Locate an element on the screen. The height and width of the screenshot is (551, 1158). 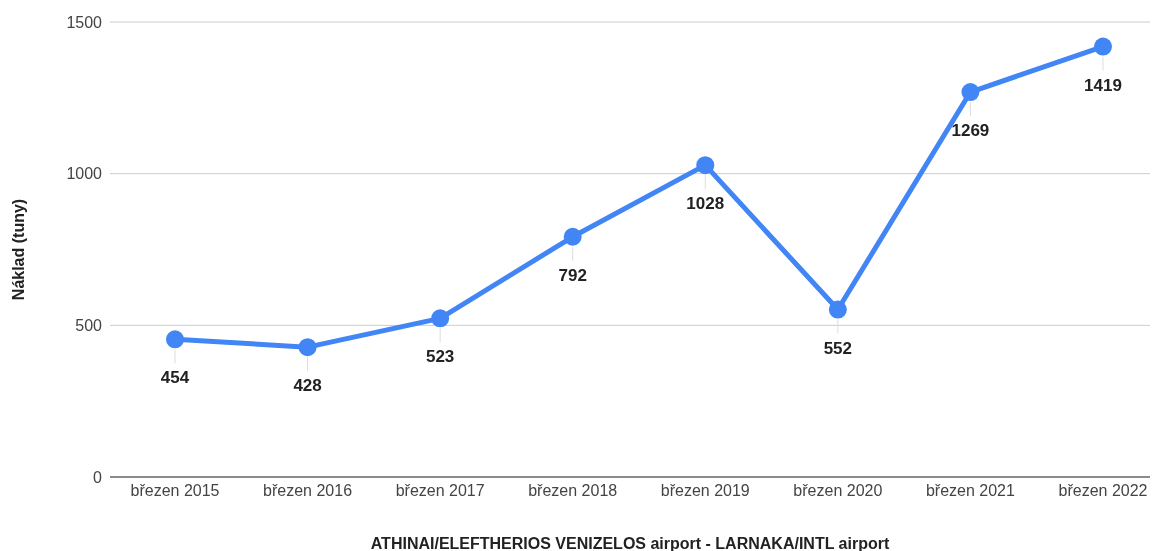
y-tick-label: 1000 is located at coordinates (84, 174).